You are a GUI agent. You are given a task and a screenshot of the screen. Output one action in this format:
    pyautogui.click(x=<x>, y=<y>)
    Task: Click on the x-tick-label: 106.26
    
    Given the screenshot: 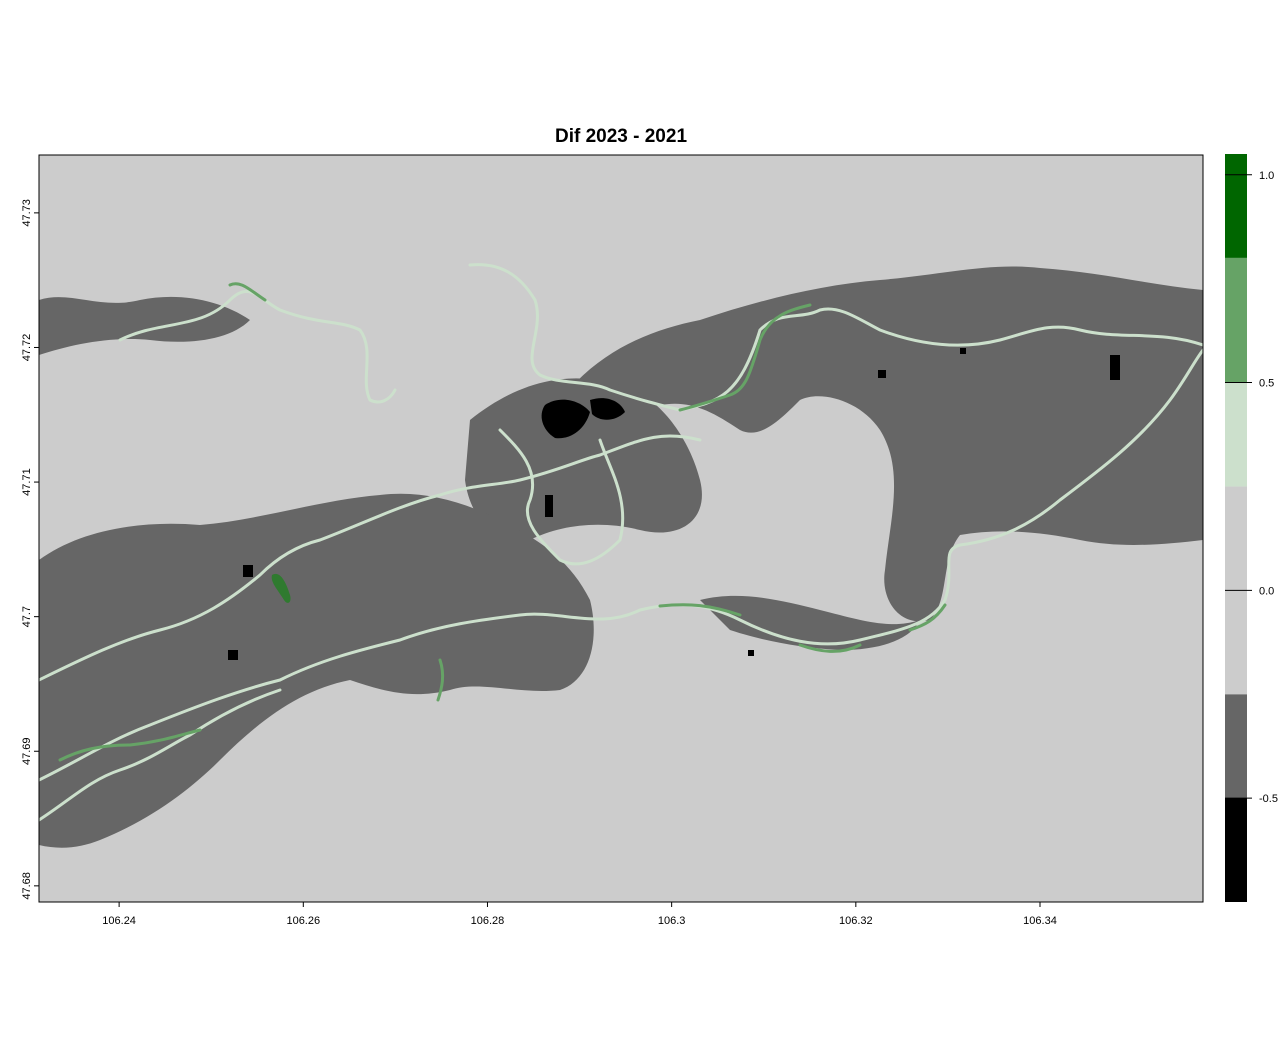 What is the action you would take?
    pyautogui.click(x=303, y=921)
    